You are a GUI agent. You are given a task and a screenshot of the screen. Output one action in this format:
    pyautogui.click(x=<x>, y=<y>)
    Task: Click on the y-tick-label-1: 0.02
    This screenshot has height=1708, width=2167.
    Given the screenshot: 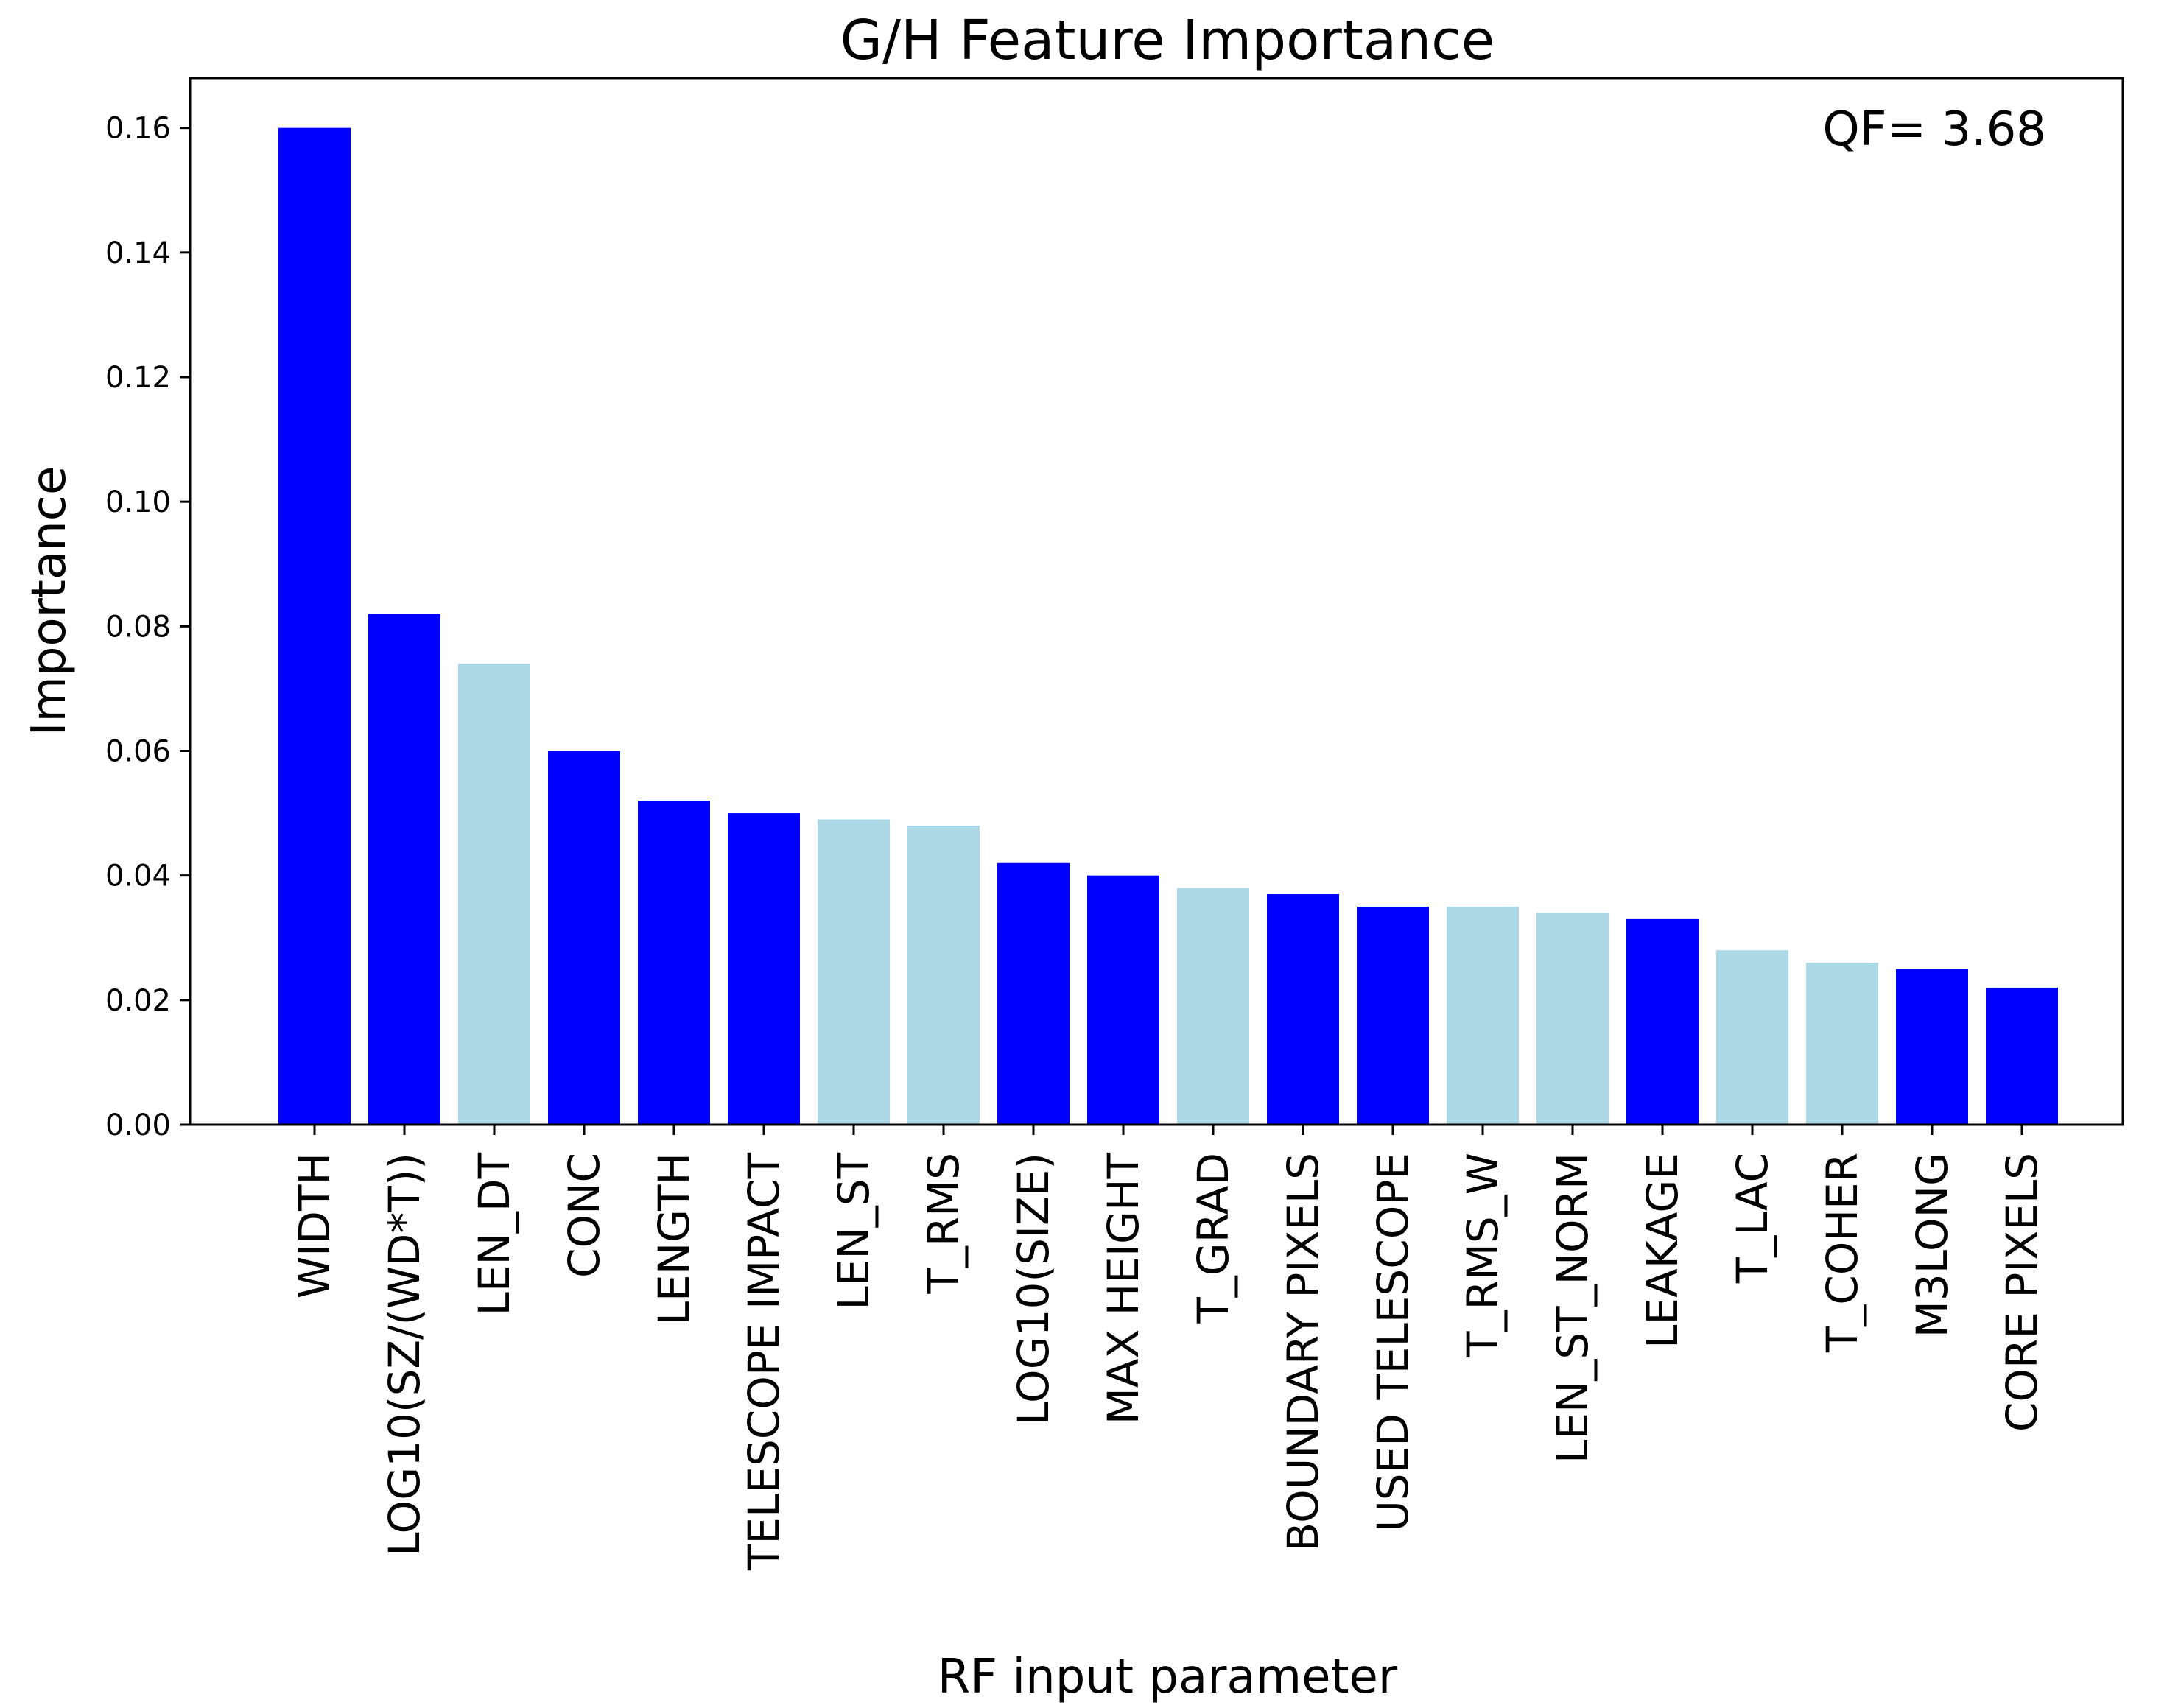 What is the action you would take?
    pyautogui.click(x=138, y=1001)
    